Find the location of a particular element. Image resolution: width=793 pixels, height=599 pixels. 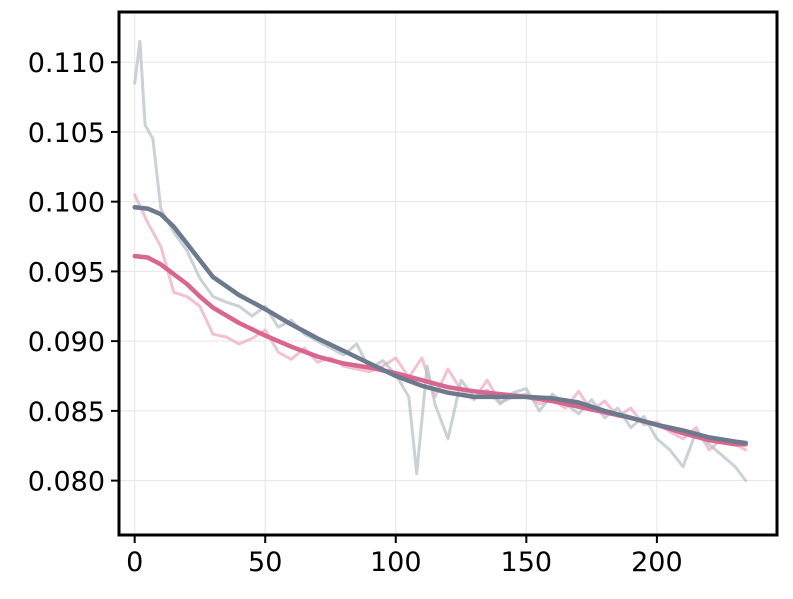

y-tick-label: 0.095 is located at coordinates (66, 272).